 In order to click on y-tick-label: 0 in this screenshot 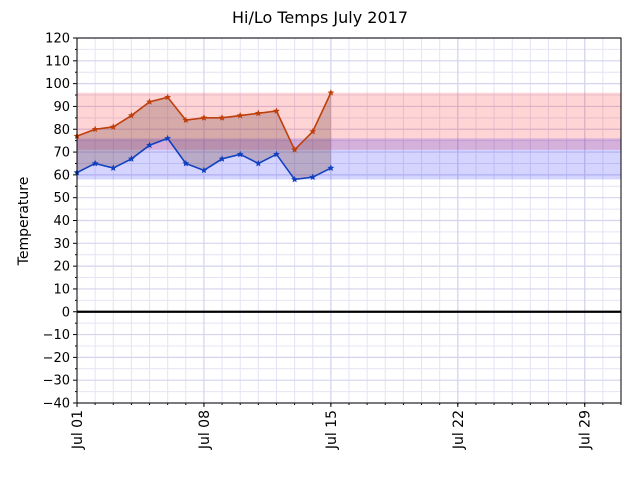, I will do `click(66, 312)`.